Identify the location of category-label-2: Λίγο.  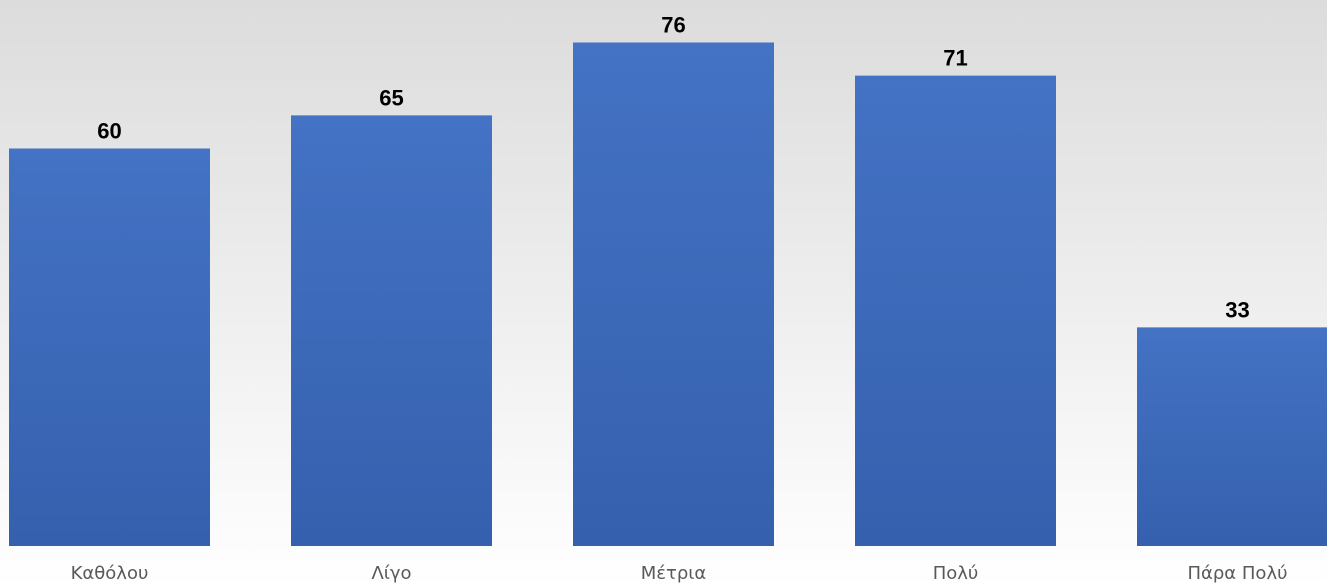
(391, 573).